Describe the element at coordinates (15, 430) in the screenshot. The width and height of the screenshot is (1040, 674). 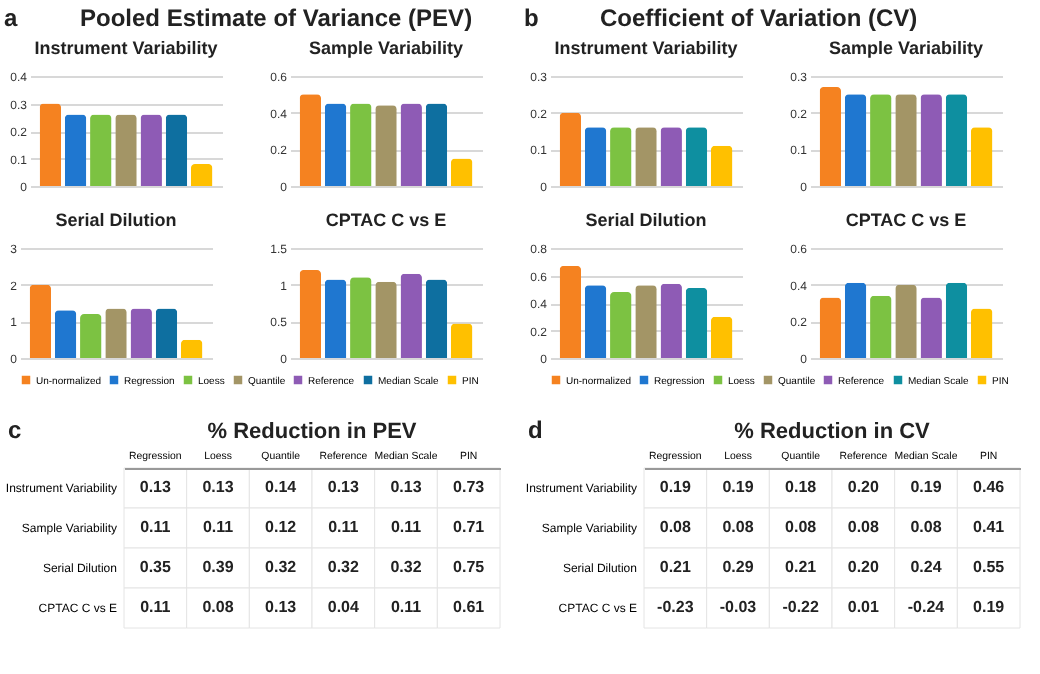
I see `text: c` at that location.